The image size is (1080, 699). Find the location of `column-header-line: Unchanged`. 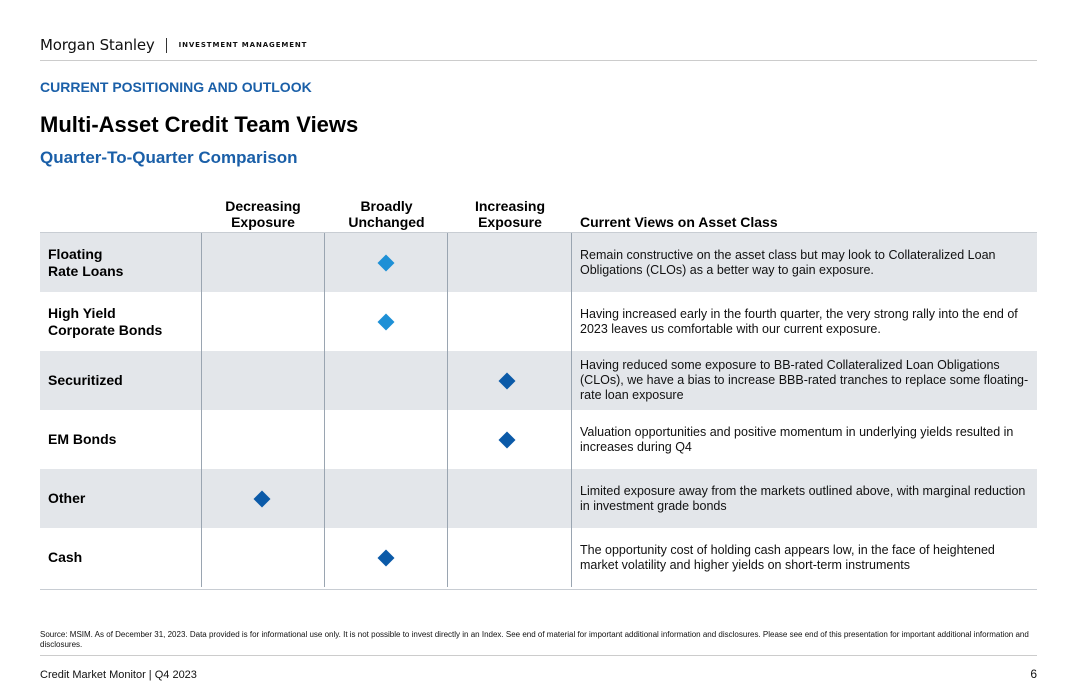

column-header-line: Unchanged is located at coordinates (386, 222).